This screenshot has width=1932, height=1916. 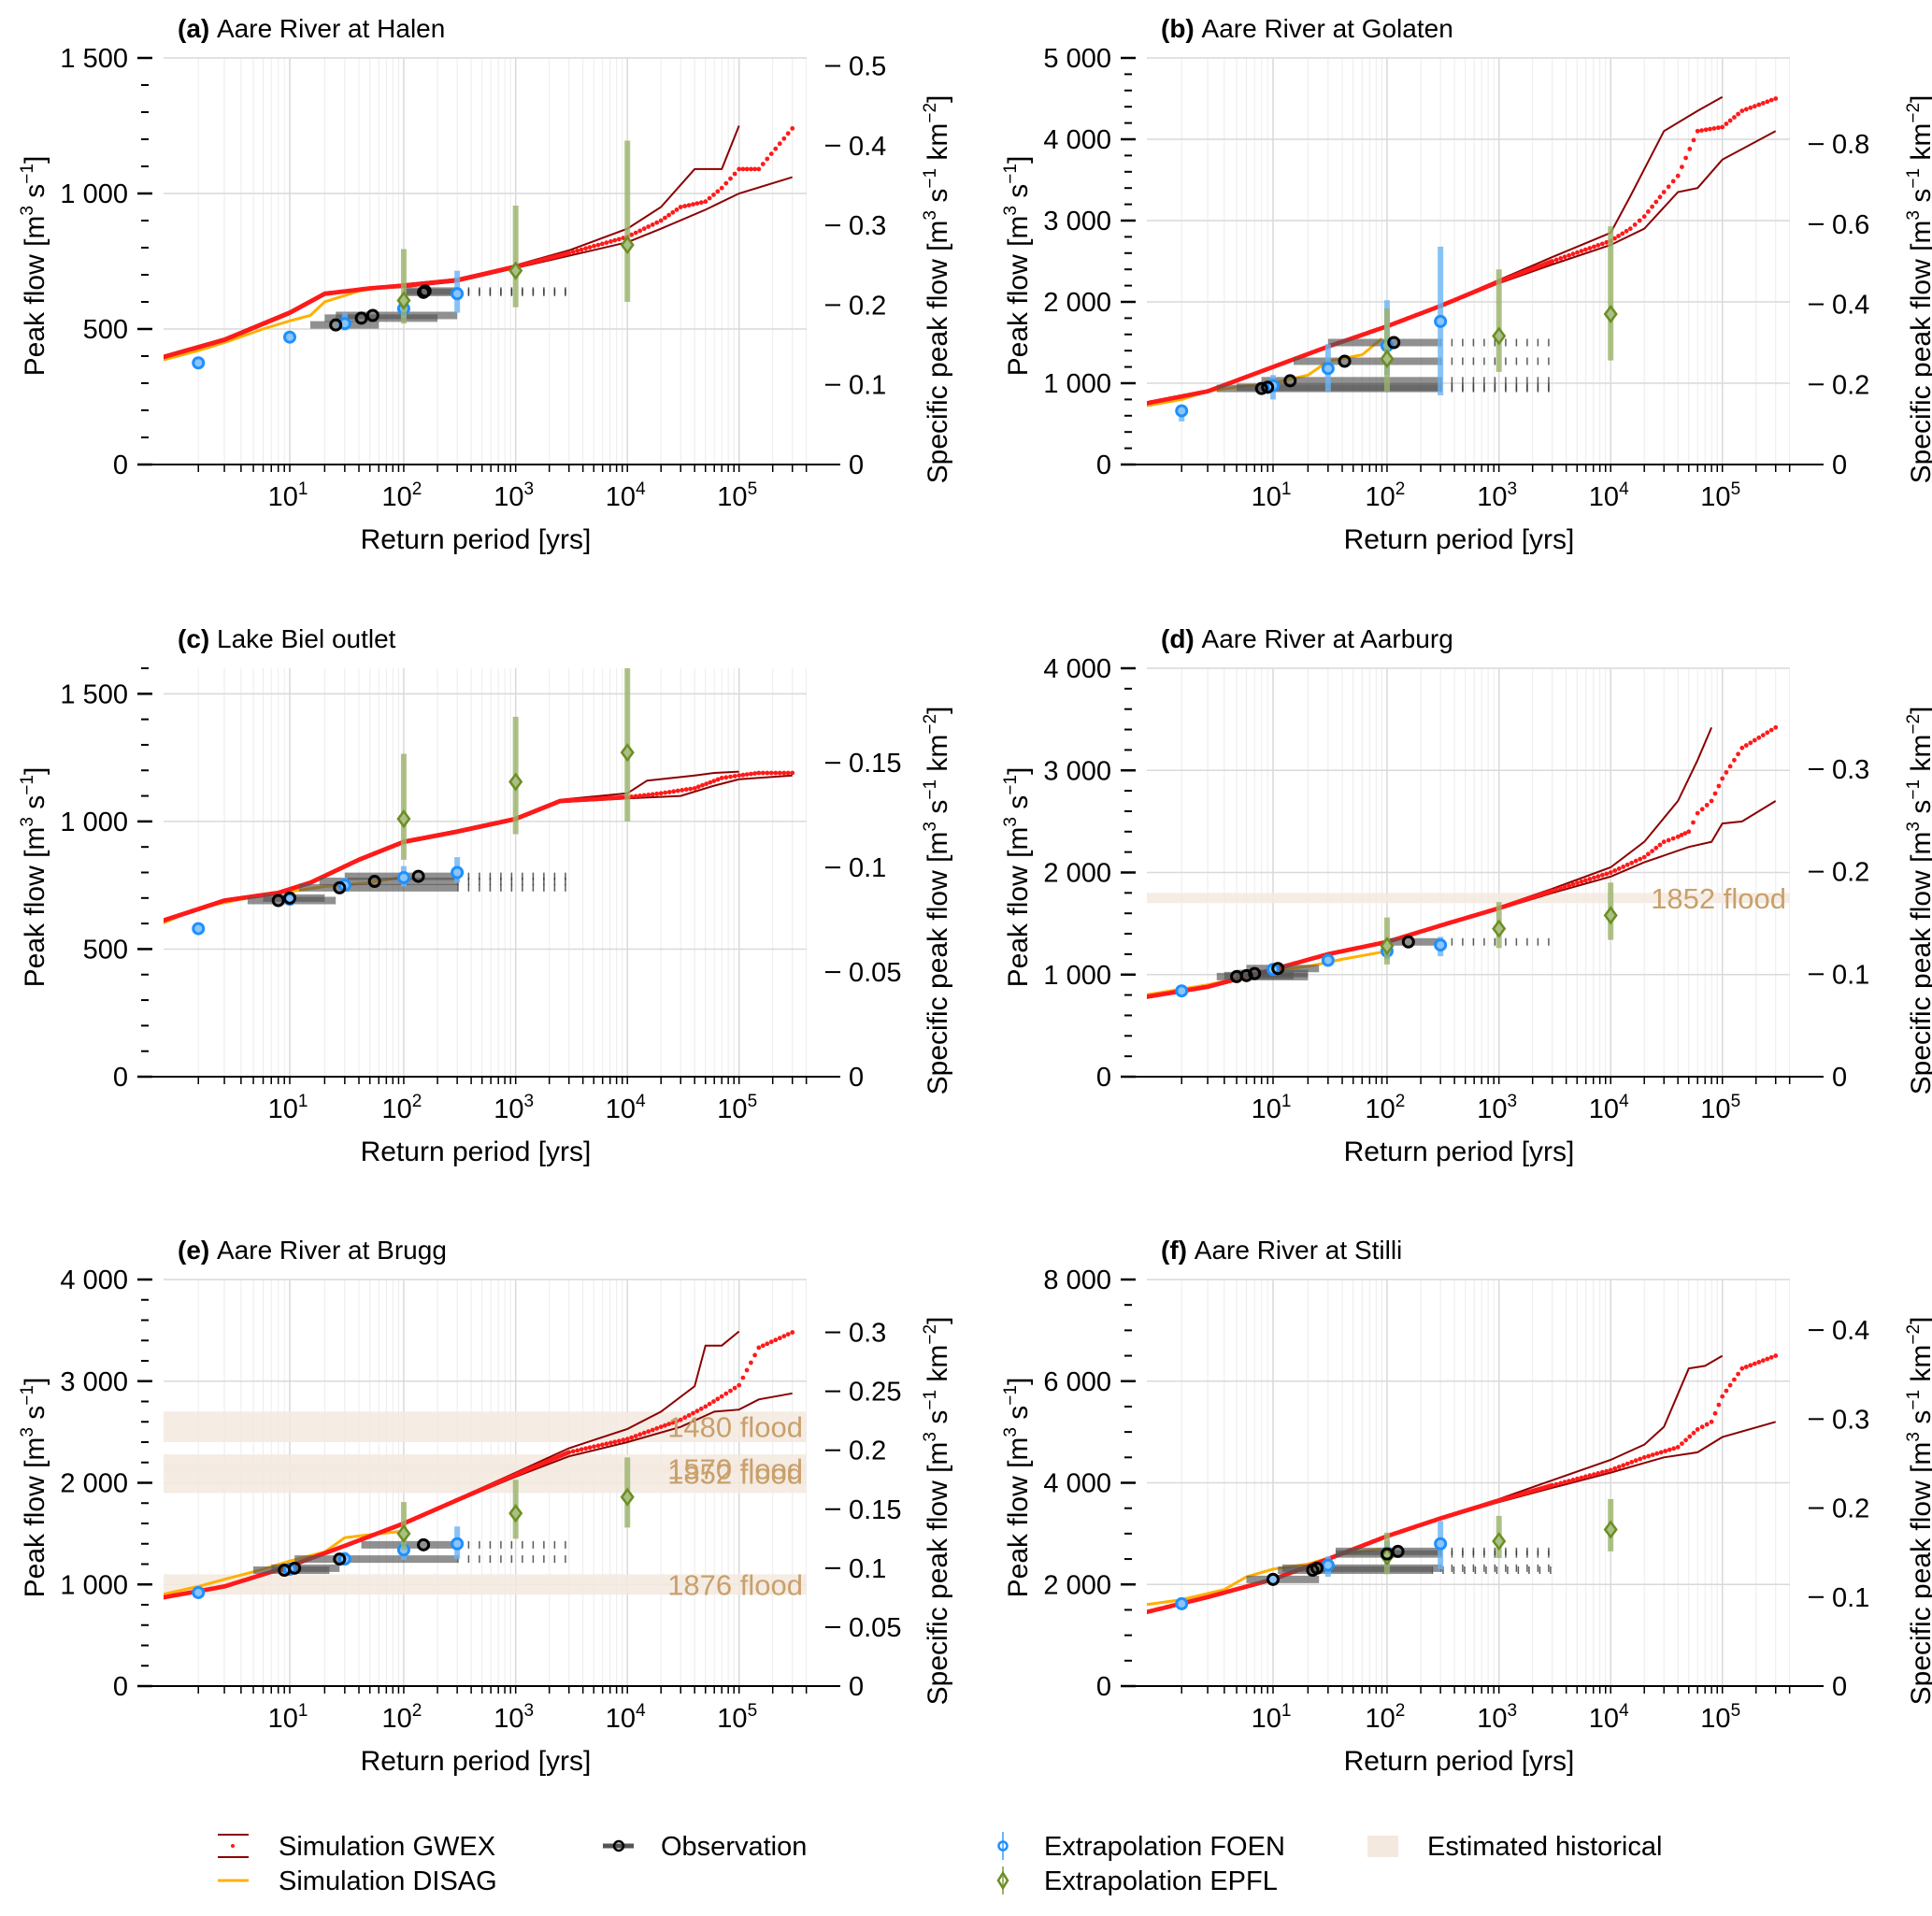 What do you see at coordinates (94, 694) in the screenshot?
I see `y-tick-label: 1 500` at bounding box center [94, 694].